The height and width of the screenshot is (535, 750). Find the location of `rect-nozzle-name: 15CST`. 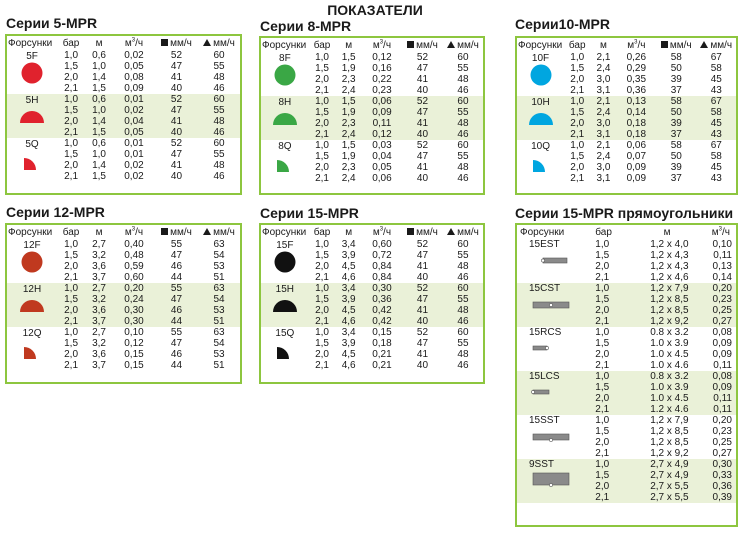

rect-nozzle-name: 15CST is located at coordinates (545, 288).